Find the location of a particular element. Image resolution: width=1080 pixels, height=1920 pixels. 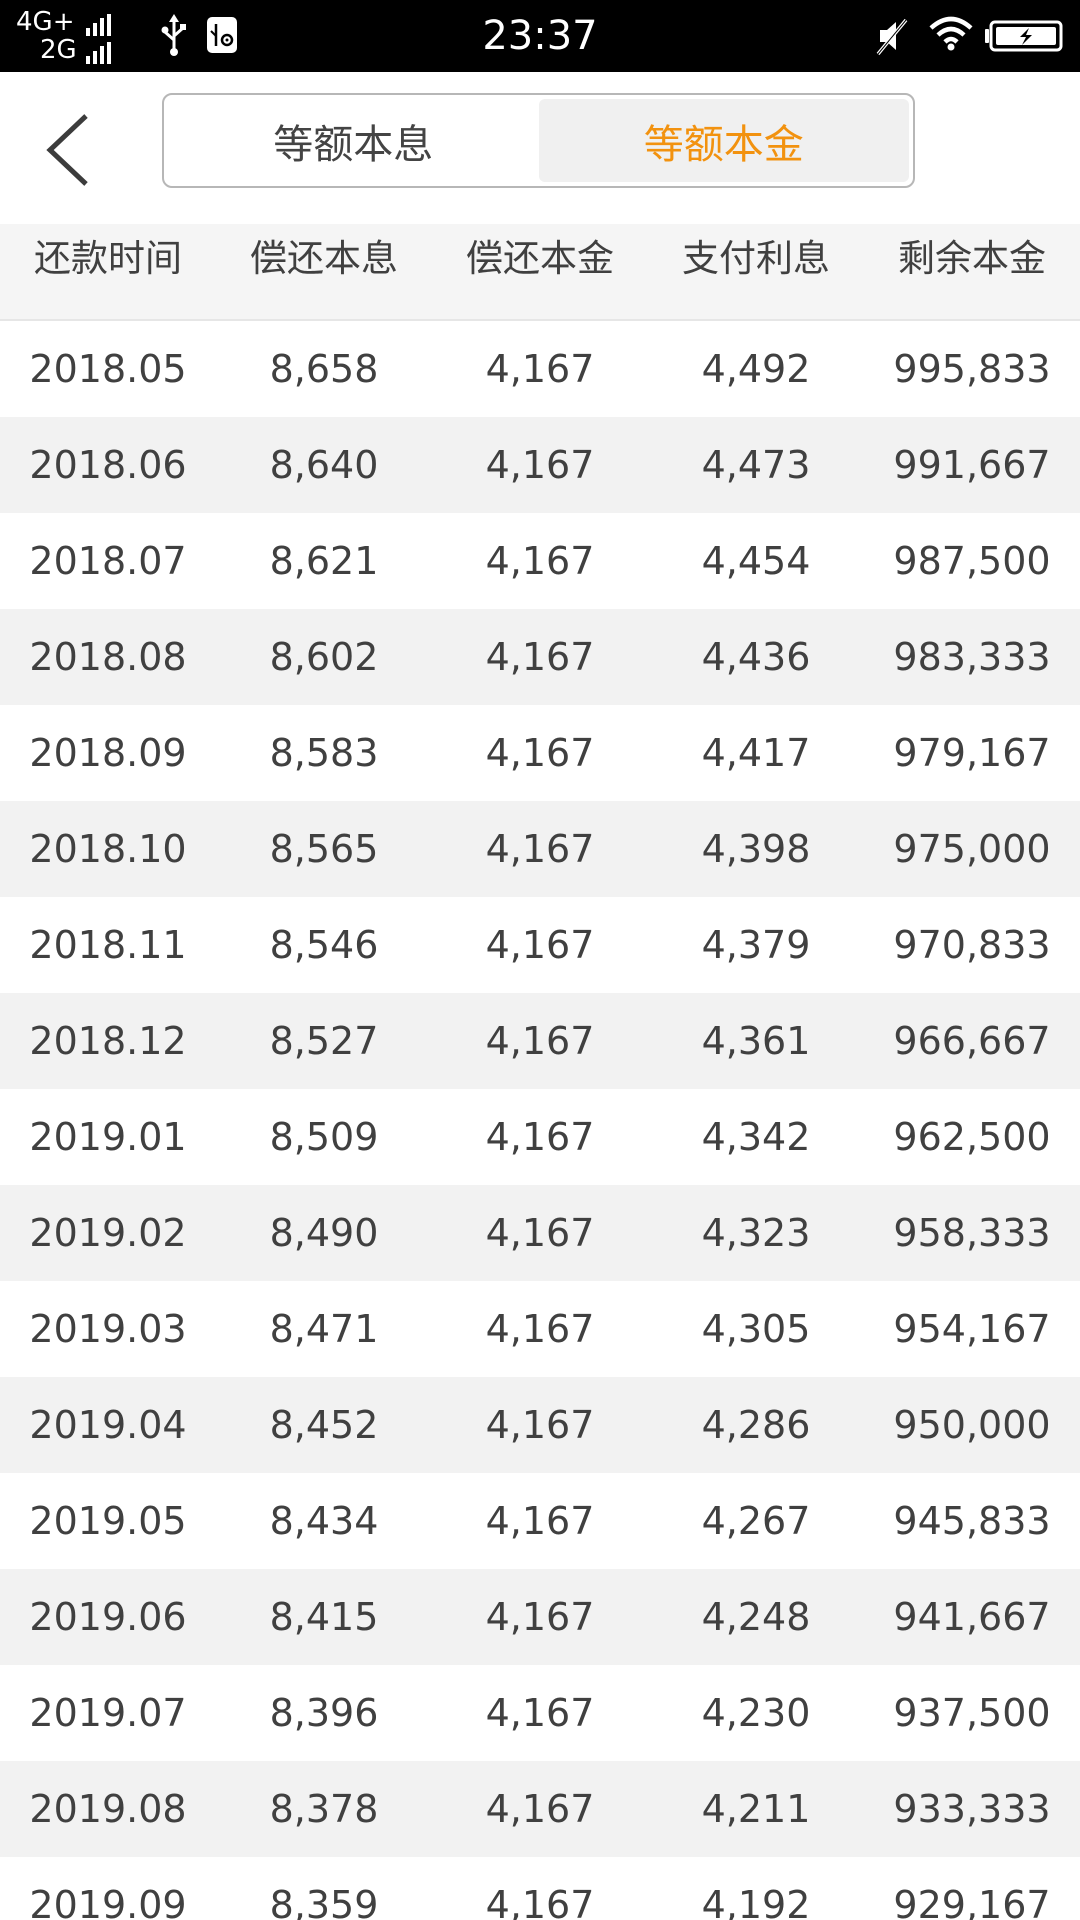

total-payment-cell: 8,621 is located at coordinates (324, 561).